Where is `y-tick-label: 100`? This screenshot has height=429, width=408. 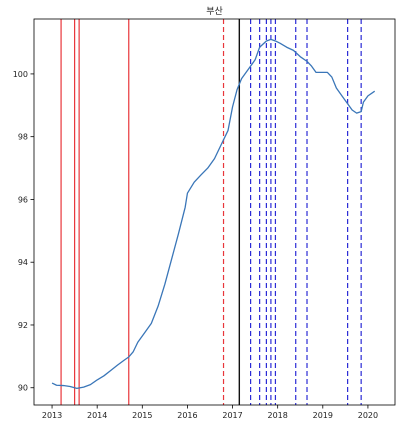
y-tick-label: 100 is located at coordinates (20, 74).